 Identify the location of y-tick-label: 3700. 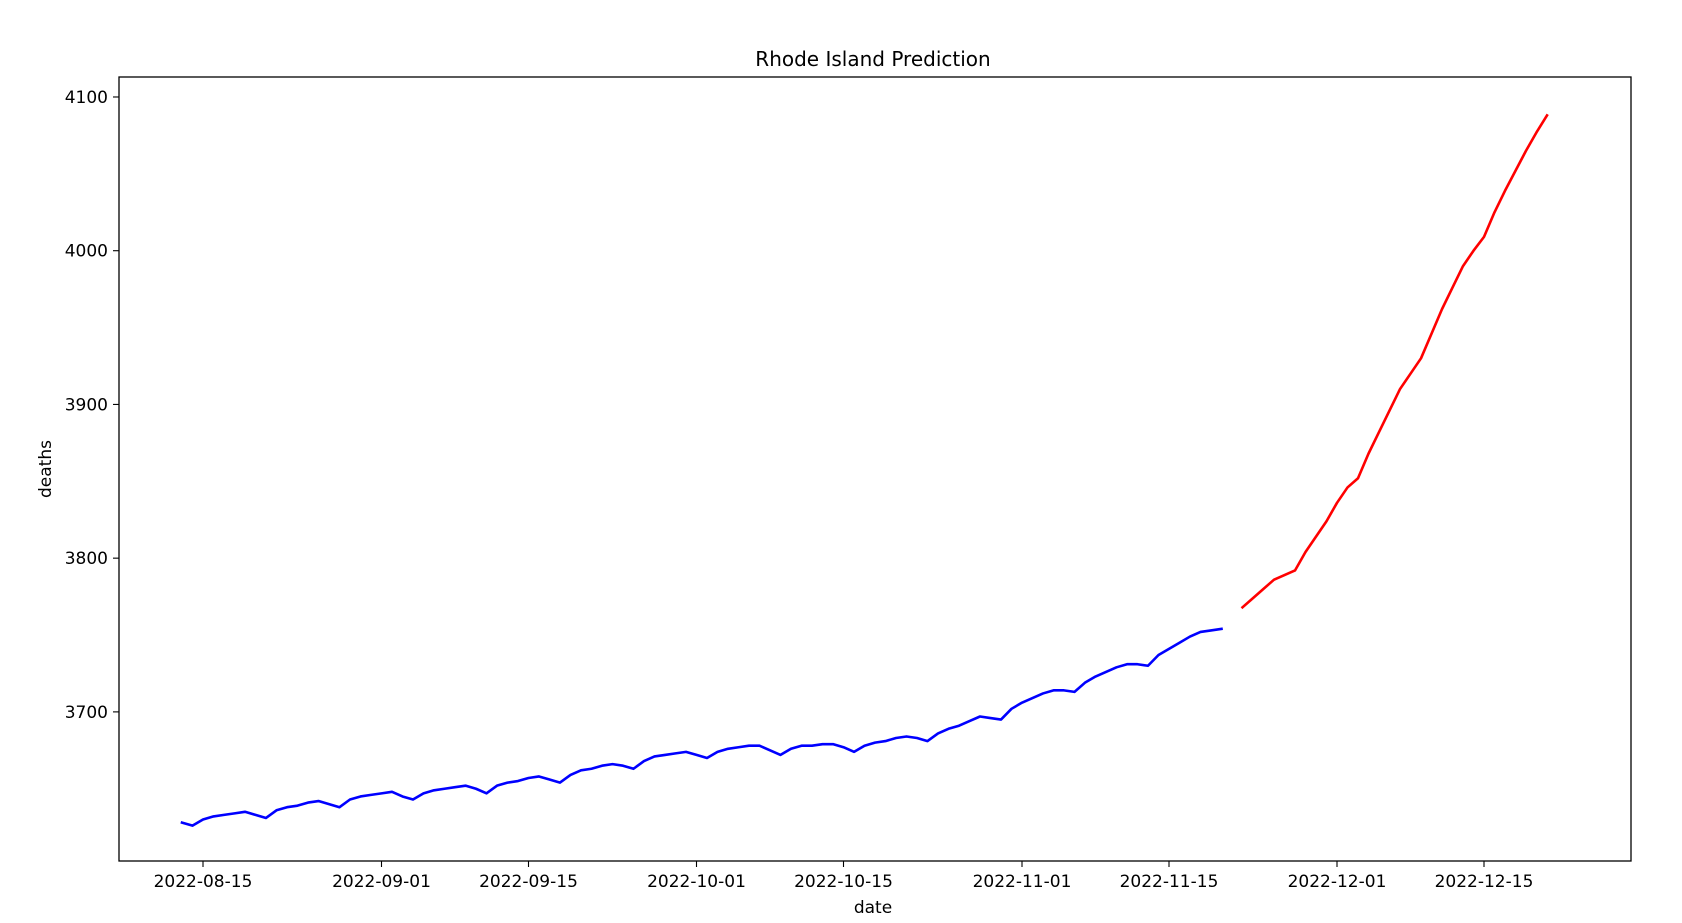
(86, 713).